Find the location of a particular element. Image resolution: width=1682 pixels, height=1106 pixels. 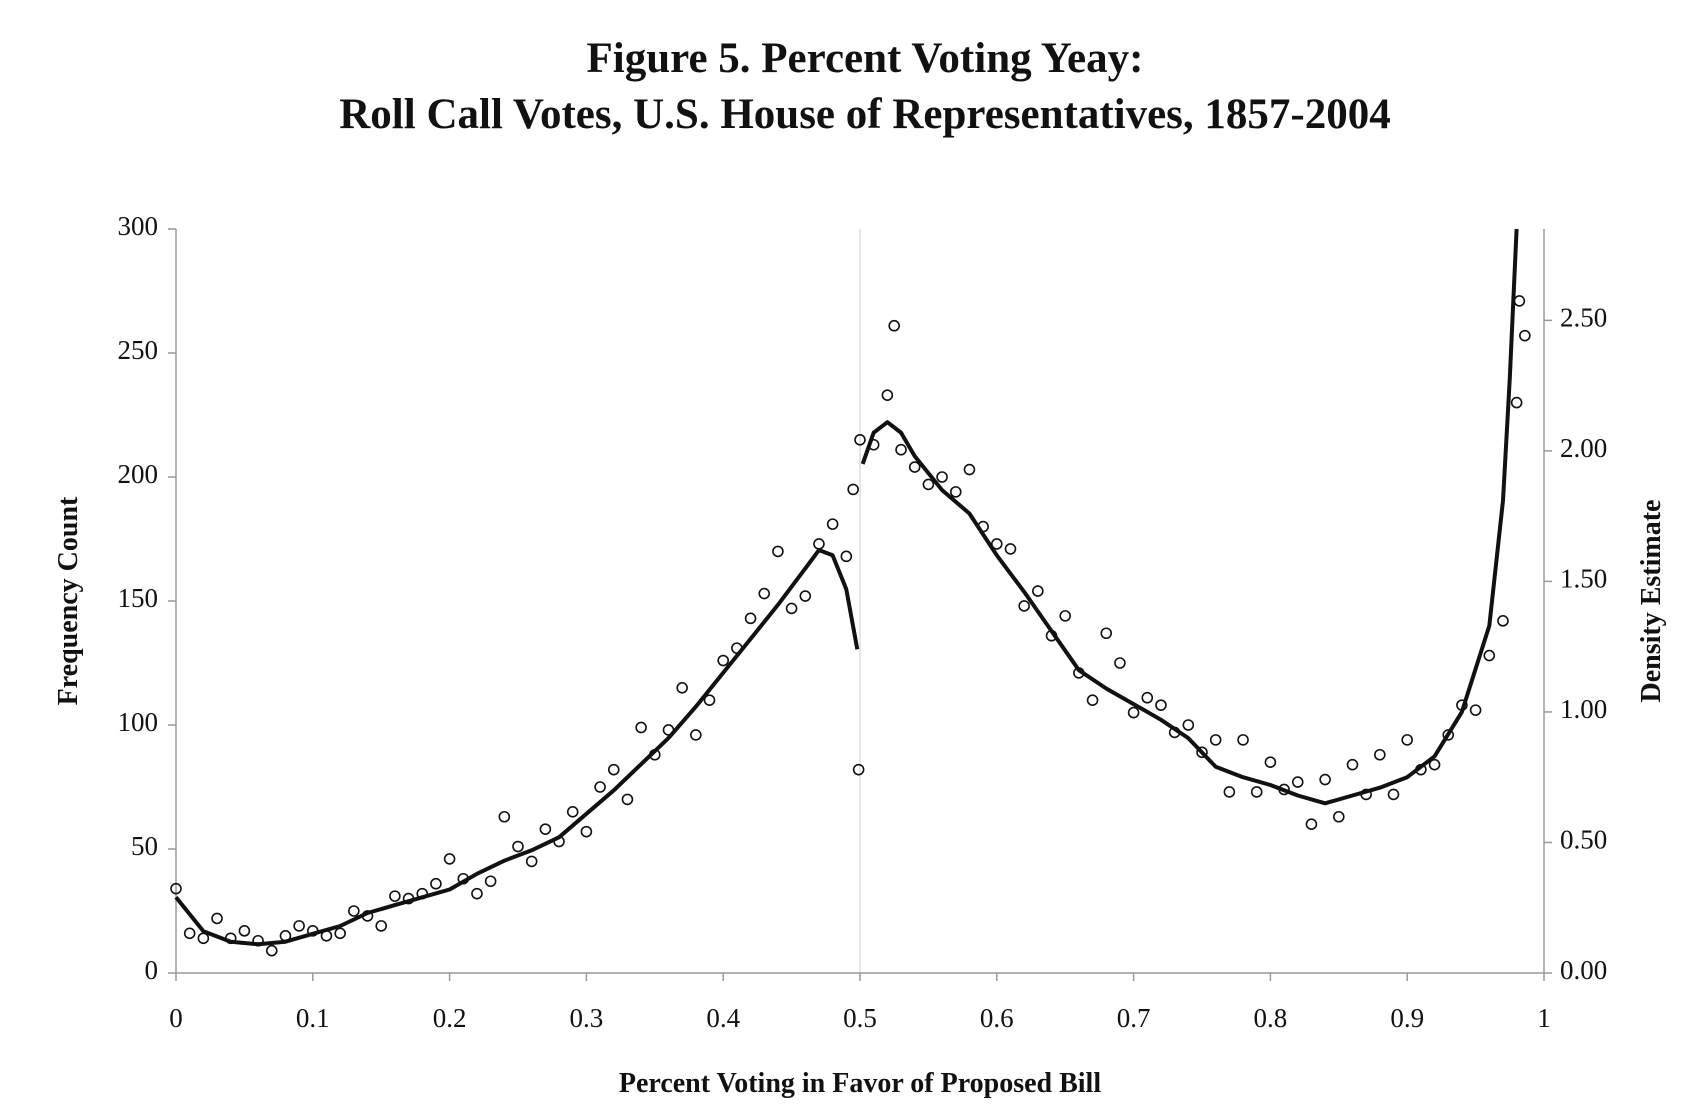

y2-tick-label: 0.00 is located at coordinates (1583, 970).